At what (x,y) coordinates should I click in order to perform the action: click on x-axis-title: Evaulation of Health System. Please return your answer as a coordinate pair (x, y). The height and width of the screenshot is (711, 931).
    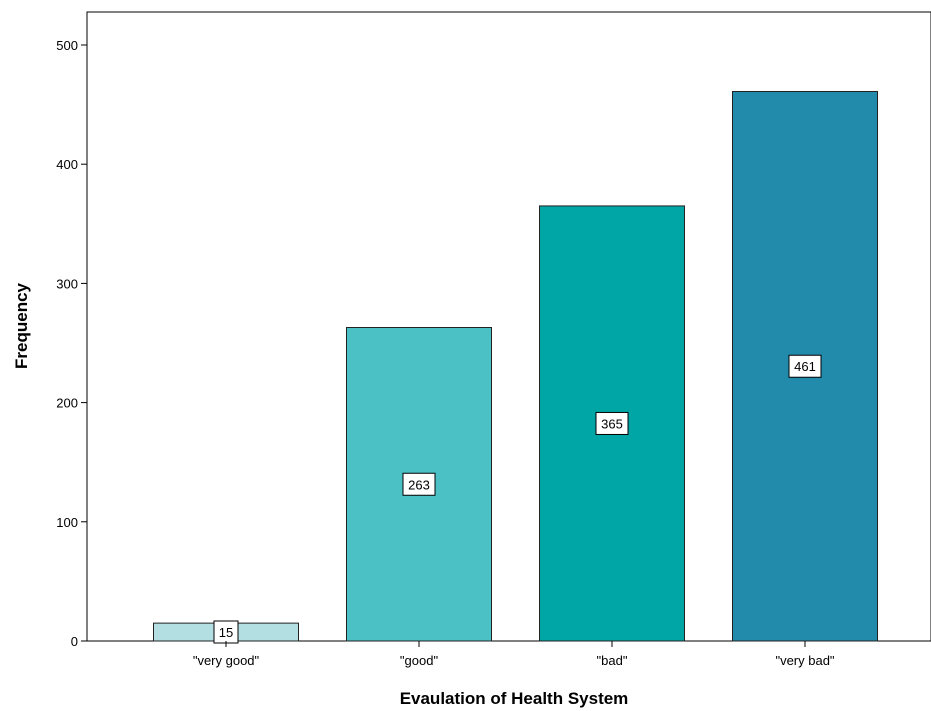
    Looking at the image, I should click on (514, 698).